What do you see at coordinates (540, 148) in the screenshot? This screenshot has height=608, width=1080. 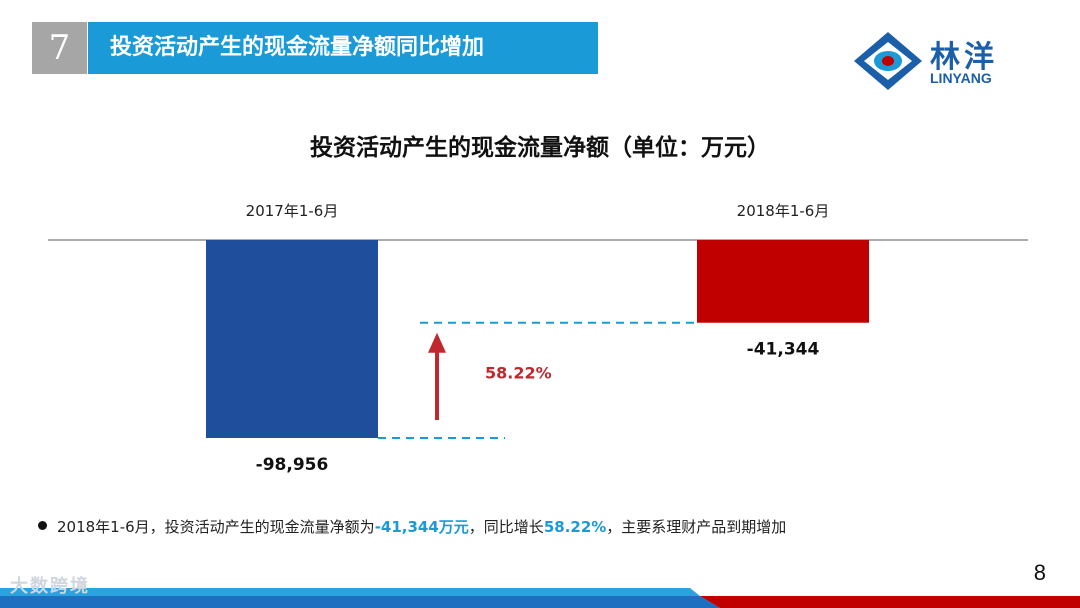 I see `chart-title: 投资活动产生的现金流量净额（单位：万元）` at bounding box center [540, 148].